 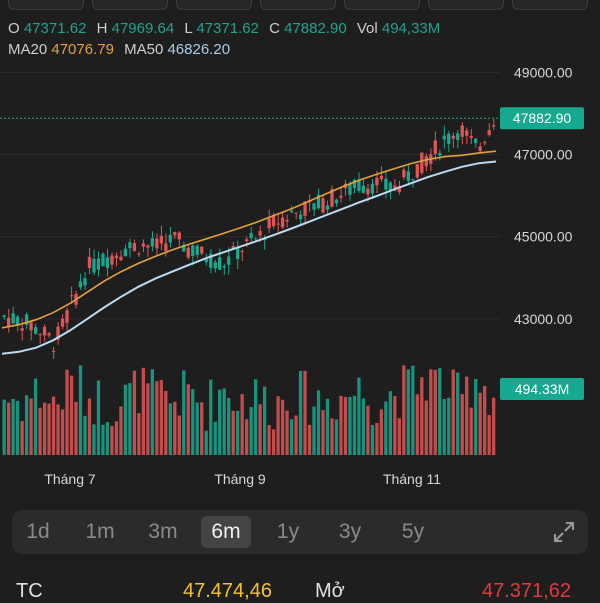 I want to click on range-tab-1m: 1m, so click(x=100, y=531).